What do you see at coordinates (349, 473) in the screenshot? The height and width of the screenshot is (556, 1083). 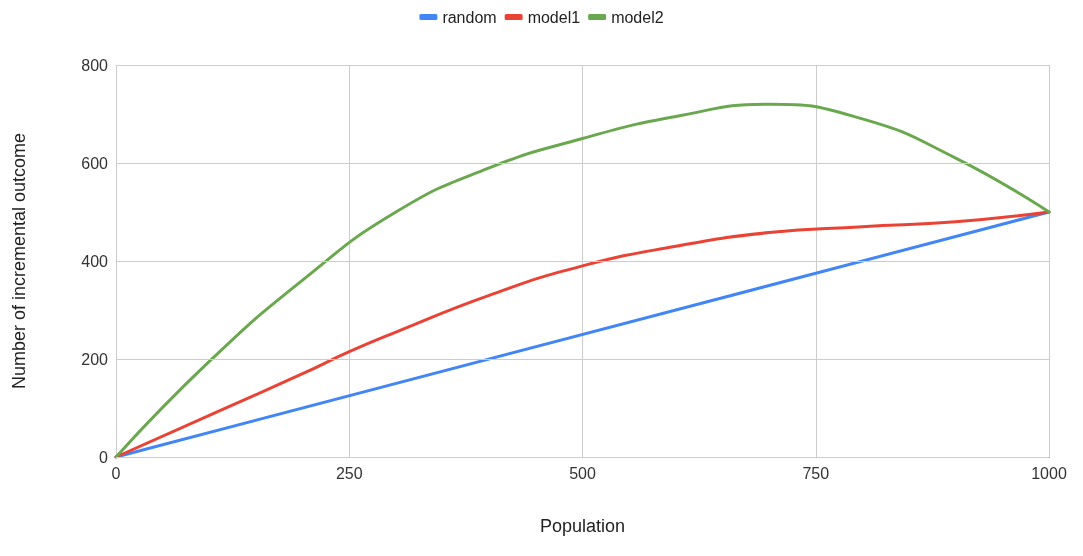 I see `x-tick-label: 250` at bounding box center [349, 473].